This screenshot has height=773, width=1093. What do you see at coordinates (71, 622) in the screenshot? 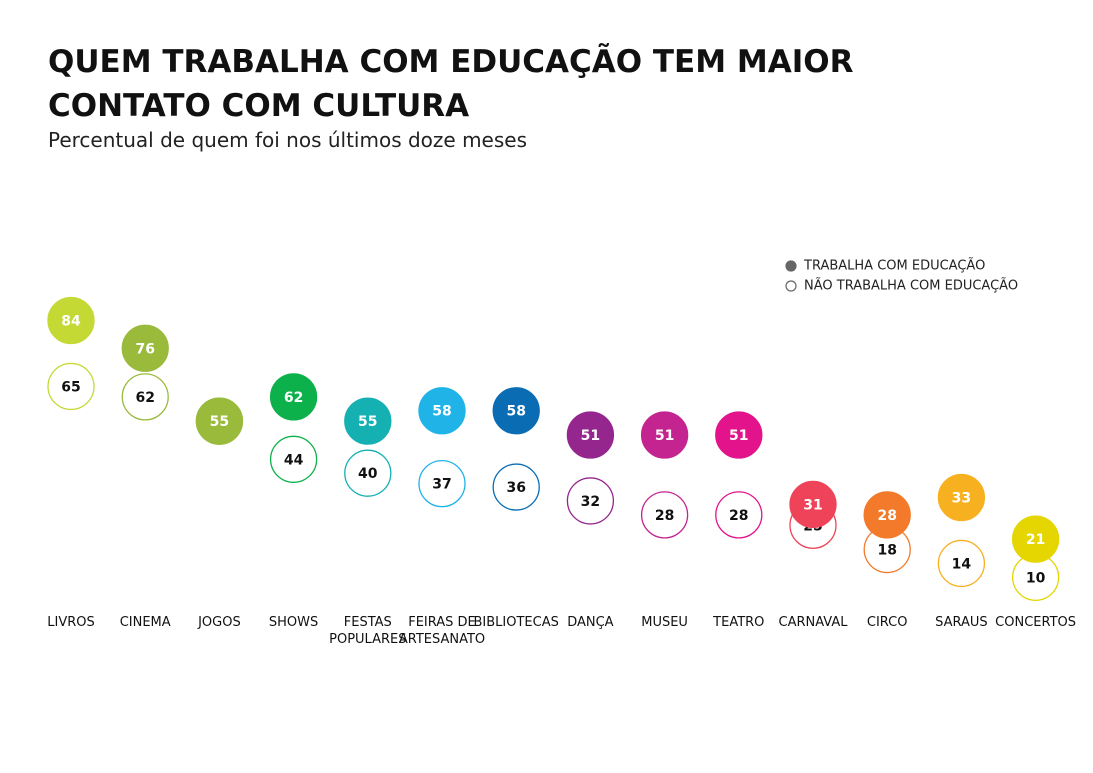
I see `category-label: LIVROS` at bounding box center [71, 622].